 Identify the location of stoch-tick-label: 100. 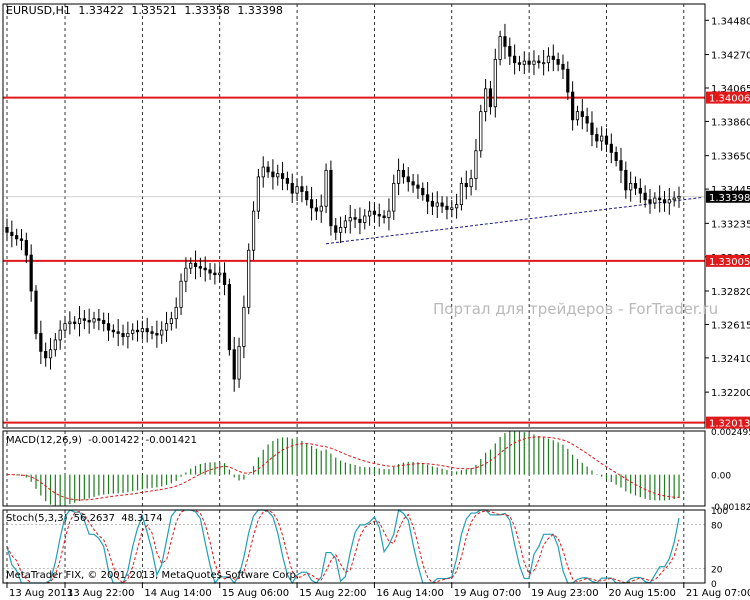
(719, 512).